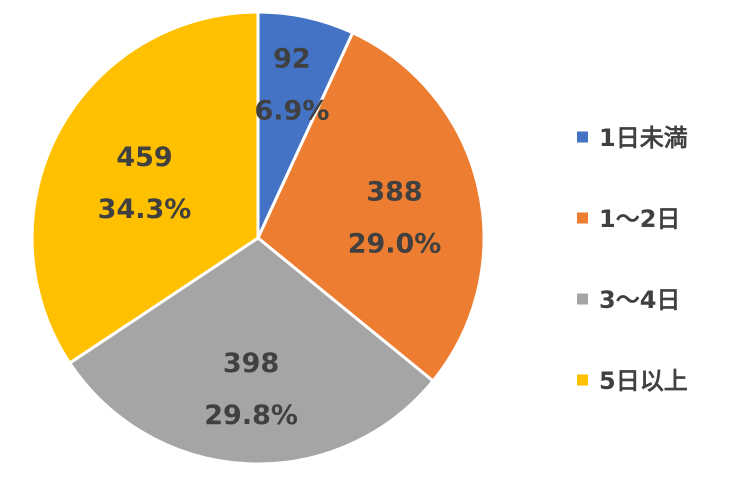  I want to click on legend-label: 1日未満, so click(643, 138).